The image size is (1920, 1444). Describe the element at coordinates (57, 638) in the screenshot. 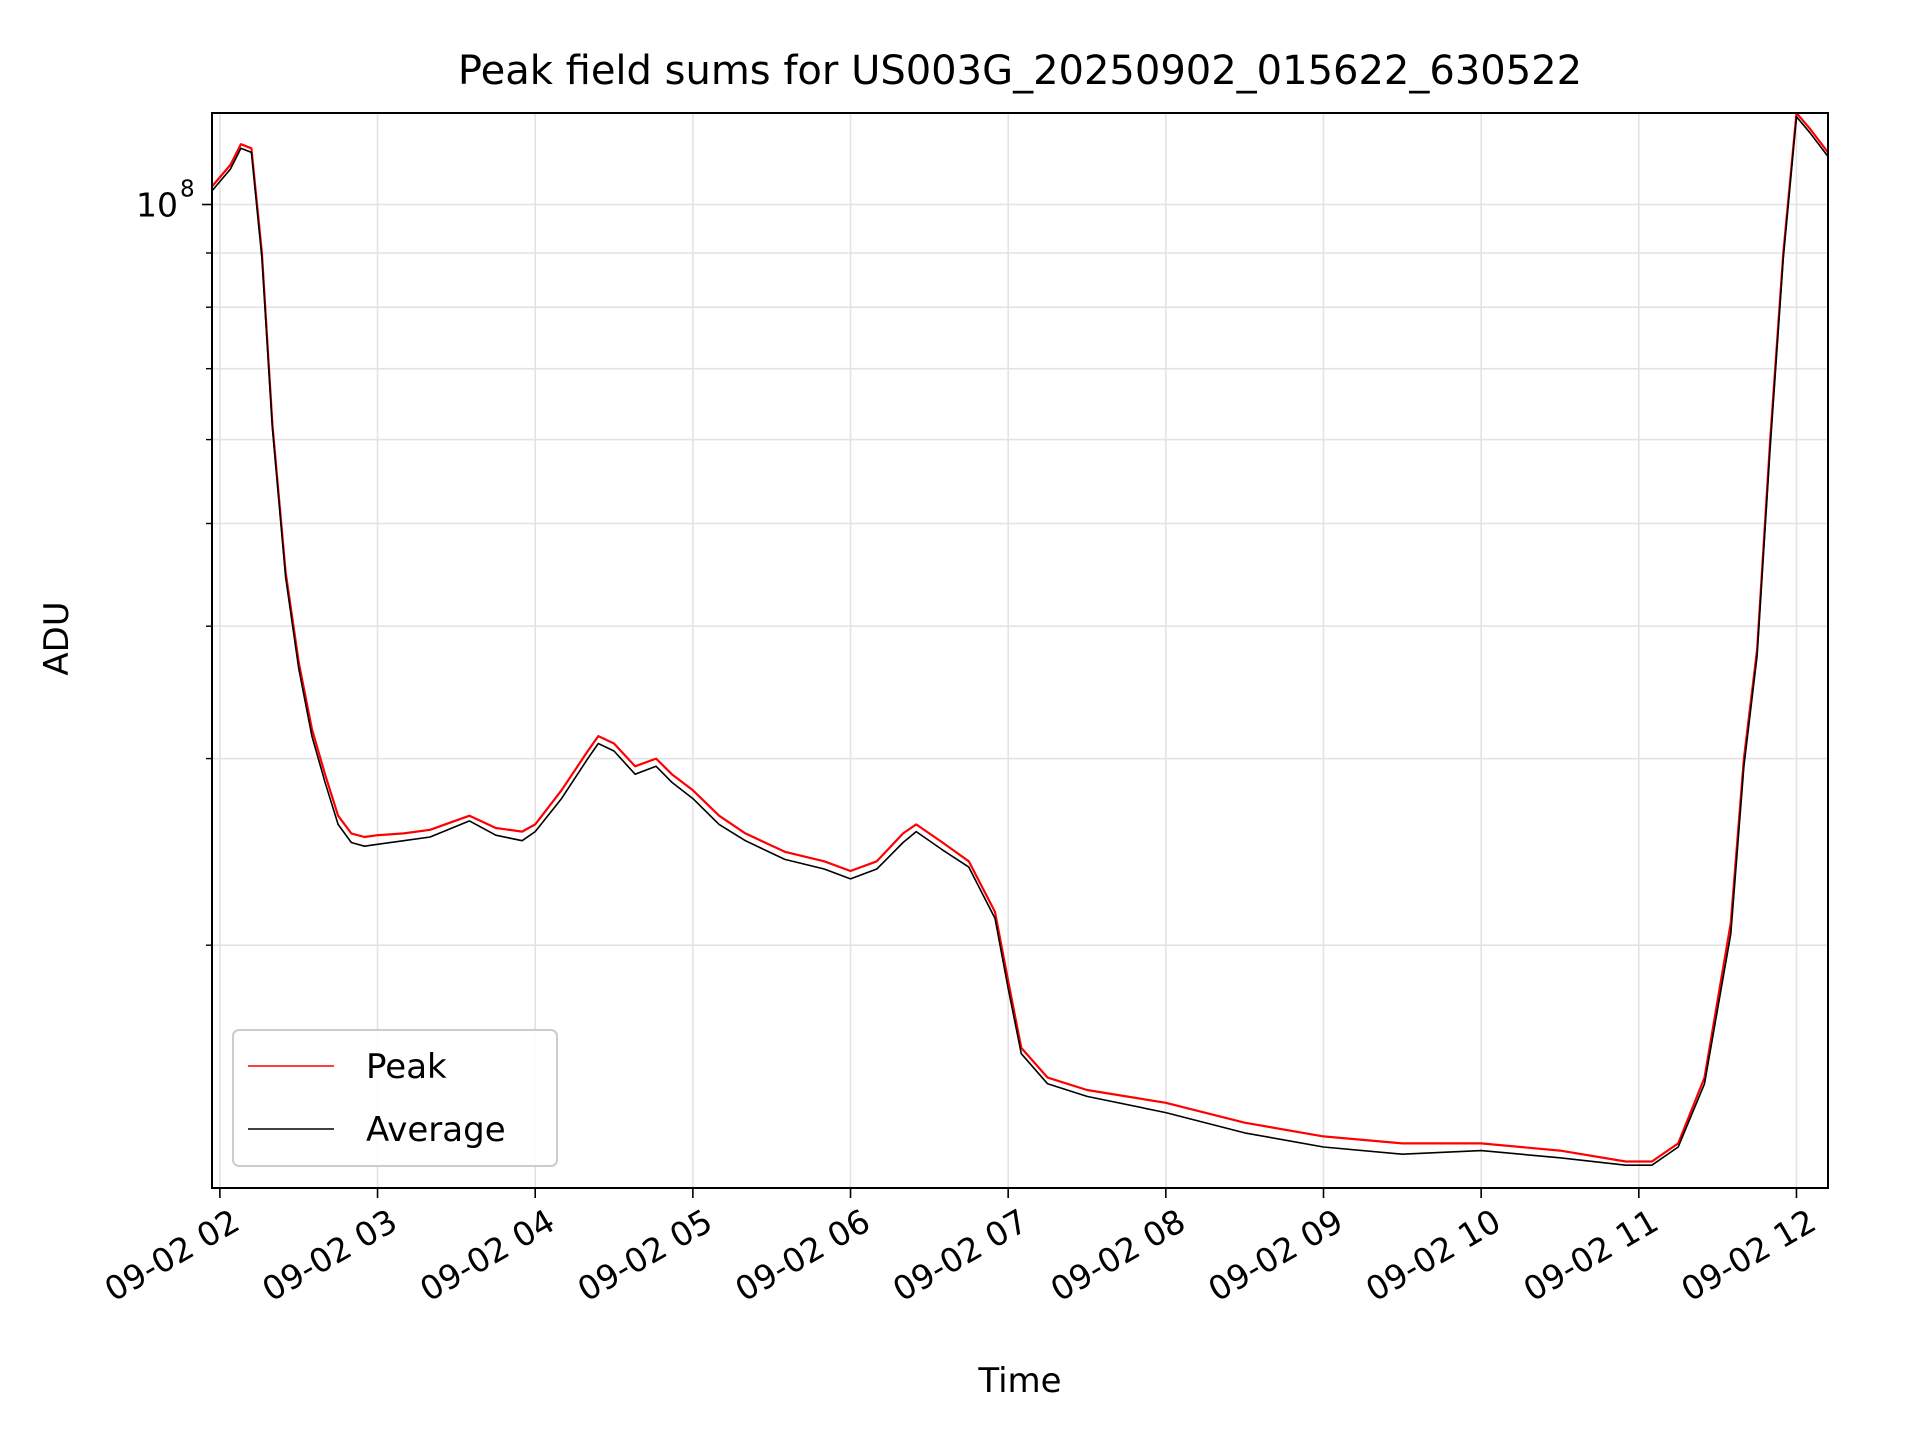

I see `y-axis-label: ADU` at that location.